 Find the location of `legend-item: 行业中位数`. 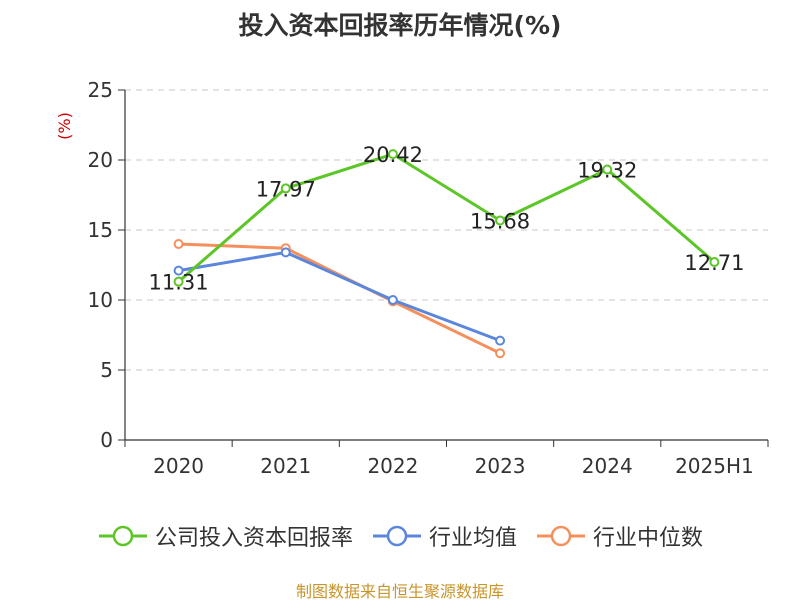

legend-item: 行业中位数 is located at coordinates (619, 536).